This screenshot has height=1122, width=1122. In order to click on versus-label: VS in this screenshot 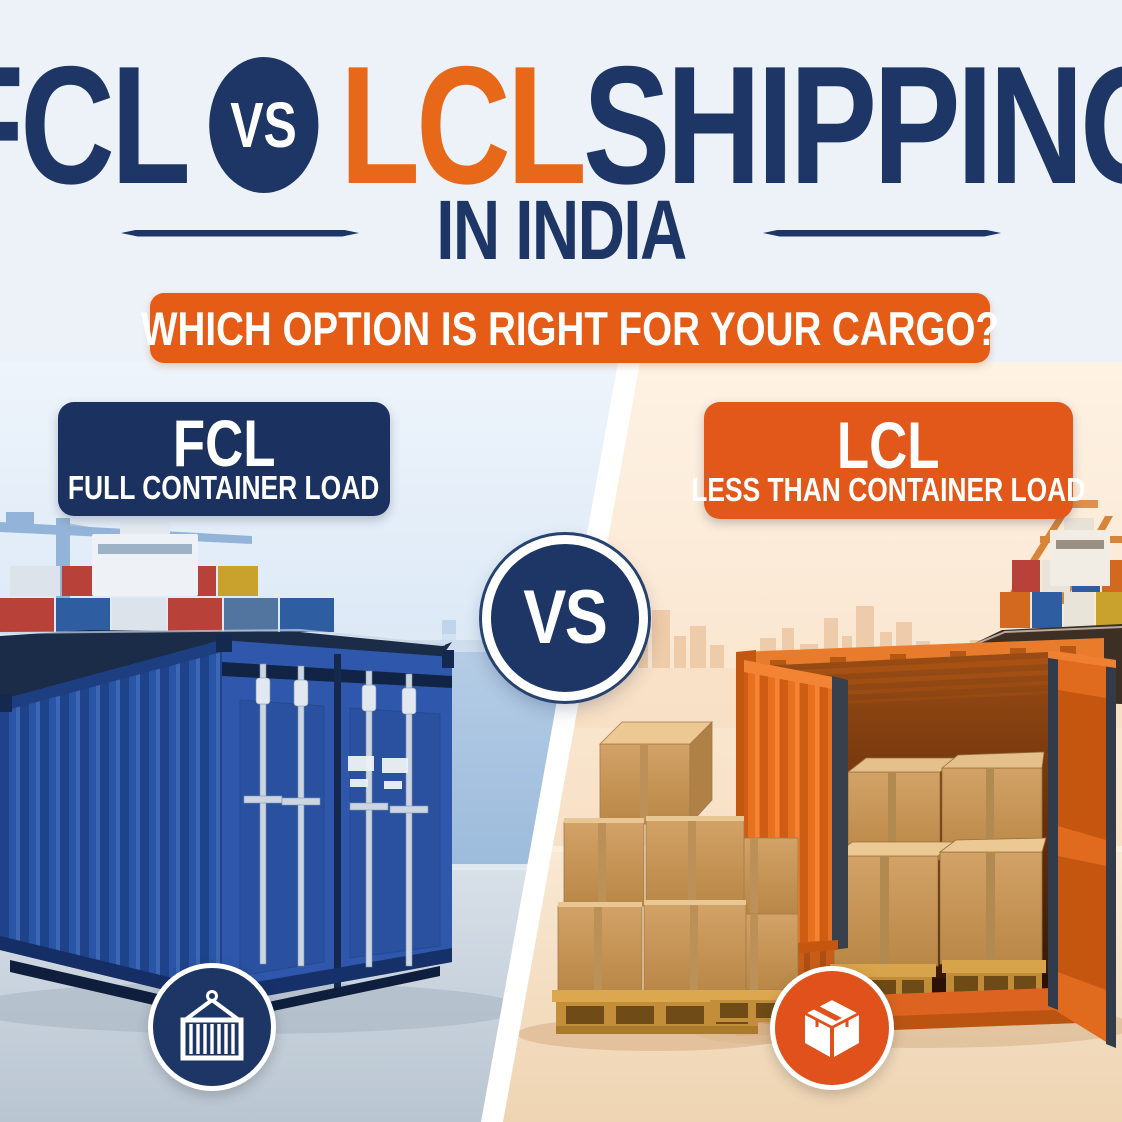, I will do `click(565, 617)`.